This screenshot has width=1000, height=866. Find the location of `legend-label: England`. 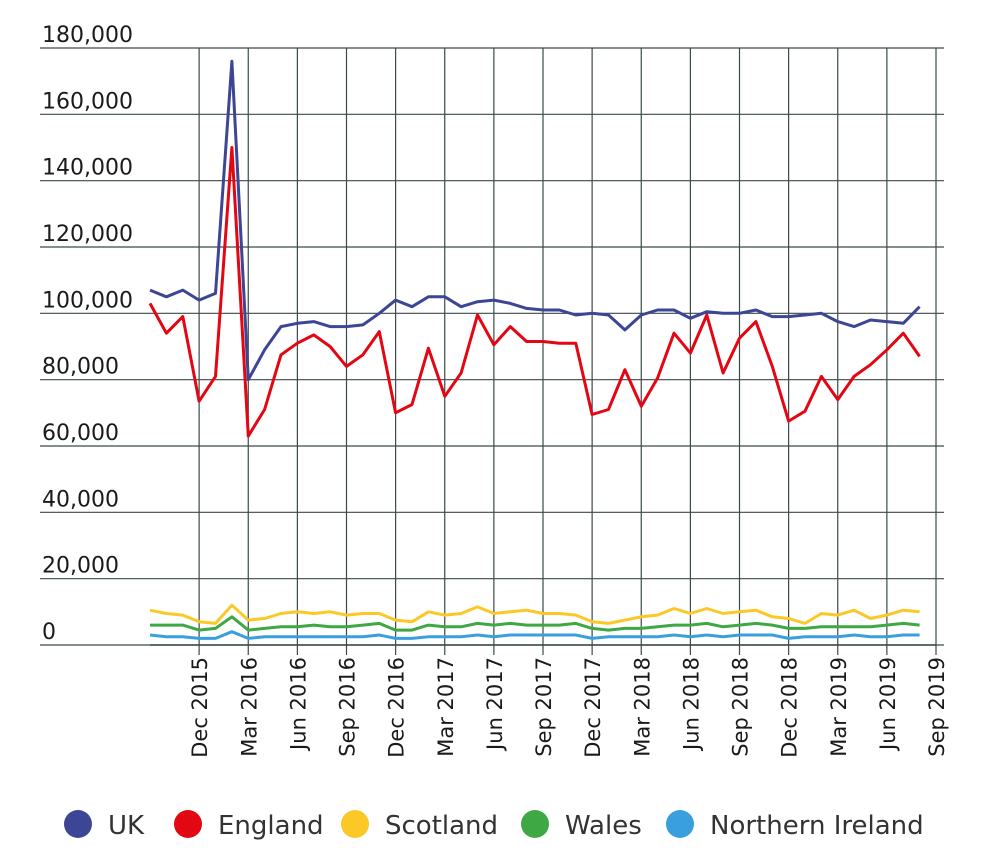

legend-label: England is located at coordinates (271, 826).